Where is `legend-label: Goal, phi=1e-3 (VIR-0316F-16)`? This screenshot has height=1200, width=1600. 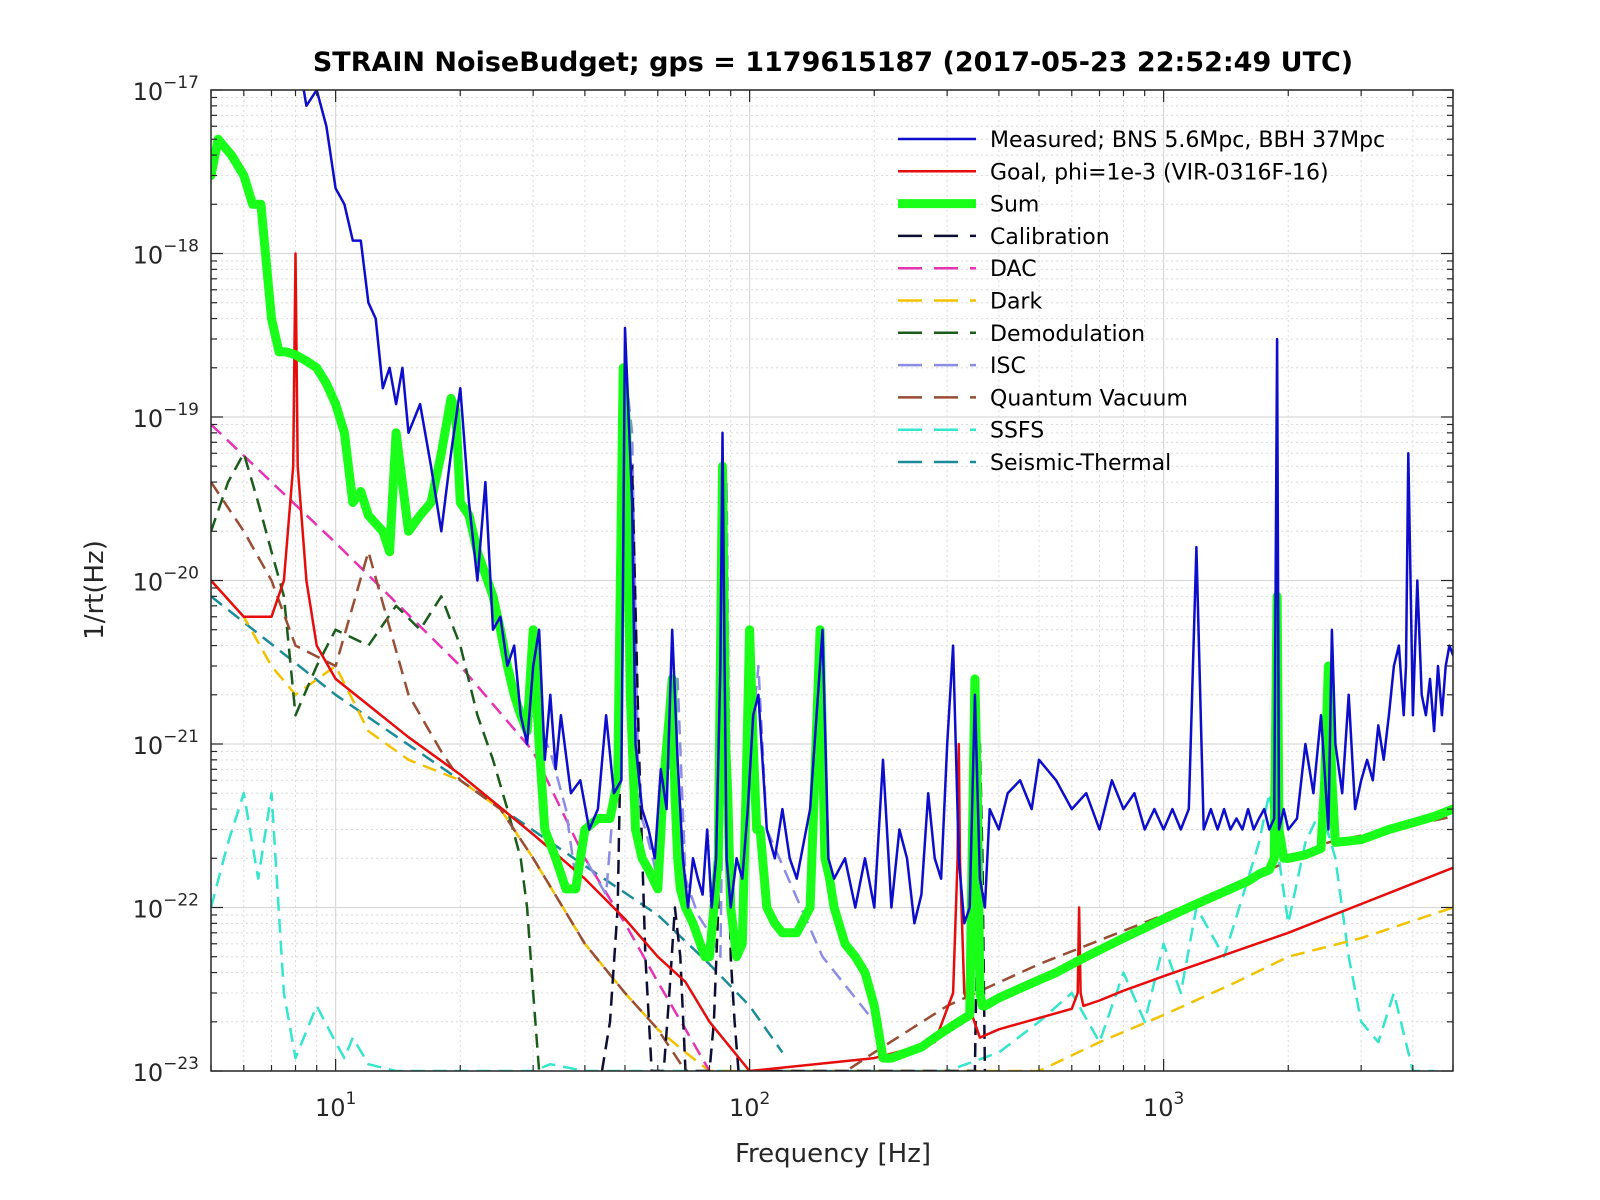 legend-label: Goal, phi=1e-3 (VIR-0316F-16) is located at coordinates (1159, 172).